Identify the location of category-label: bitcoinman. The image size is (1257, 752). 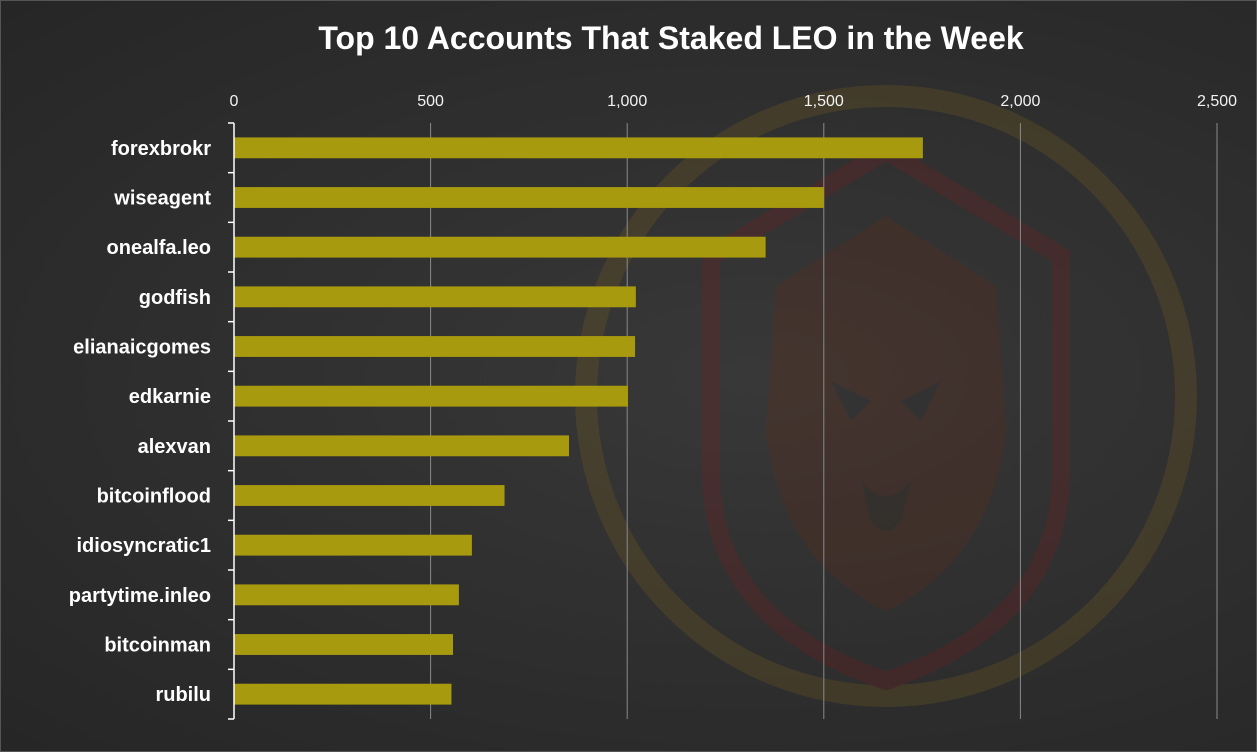
(157, 646).